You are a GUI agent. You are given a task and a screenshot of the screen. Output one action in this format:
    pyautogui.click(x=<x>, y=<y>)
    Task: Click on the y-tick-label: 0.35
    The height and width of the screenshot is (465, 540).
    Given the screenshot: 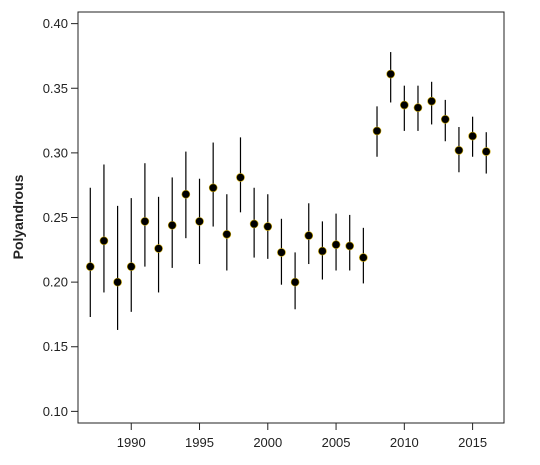 What is the action you would take?
    pyautogui.click(x=55, y=88)
    